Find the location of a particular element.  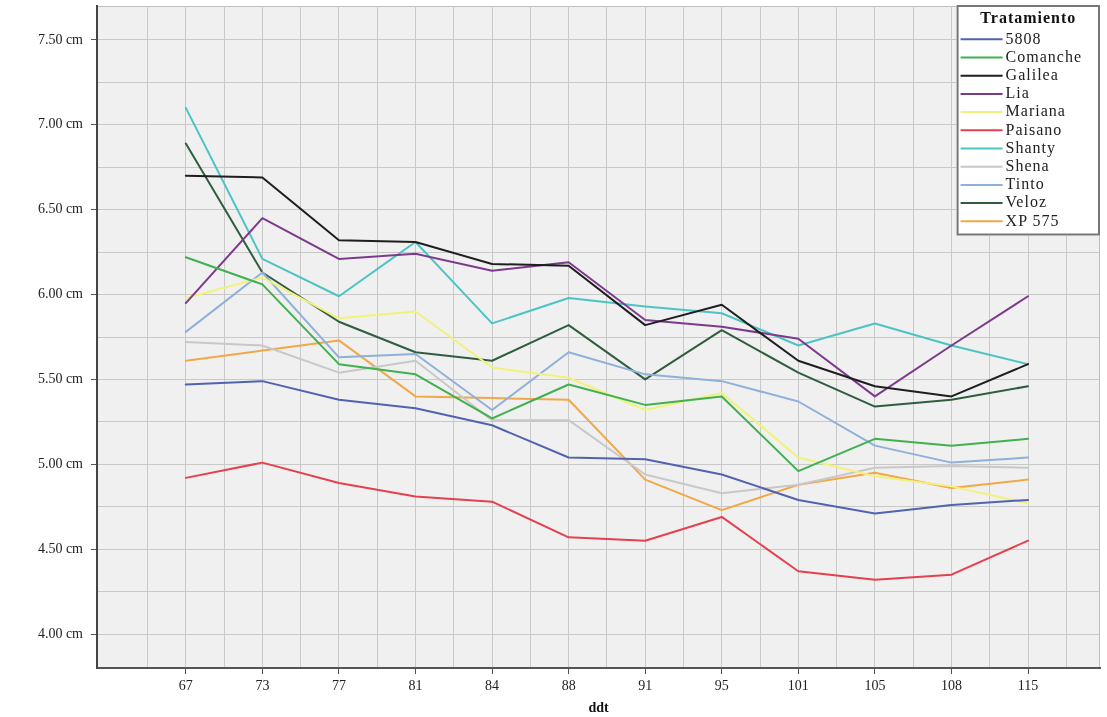

x-axis-title: ddt is located at coordinates (598, 708).